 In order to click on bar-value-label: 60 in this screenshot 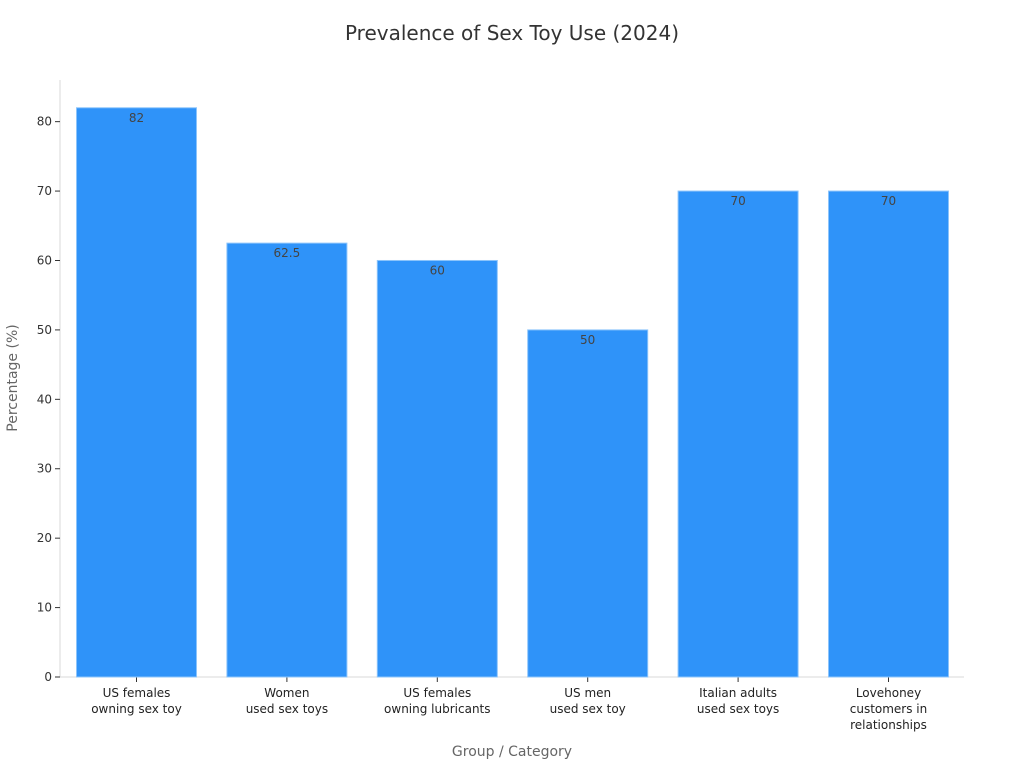, I will do `click(437, 270)`.